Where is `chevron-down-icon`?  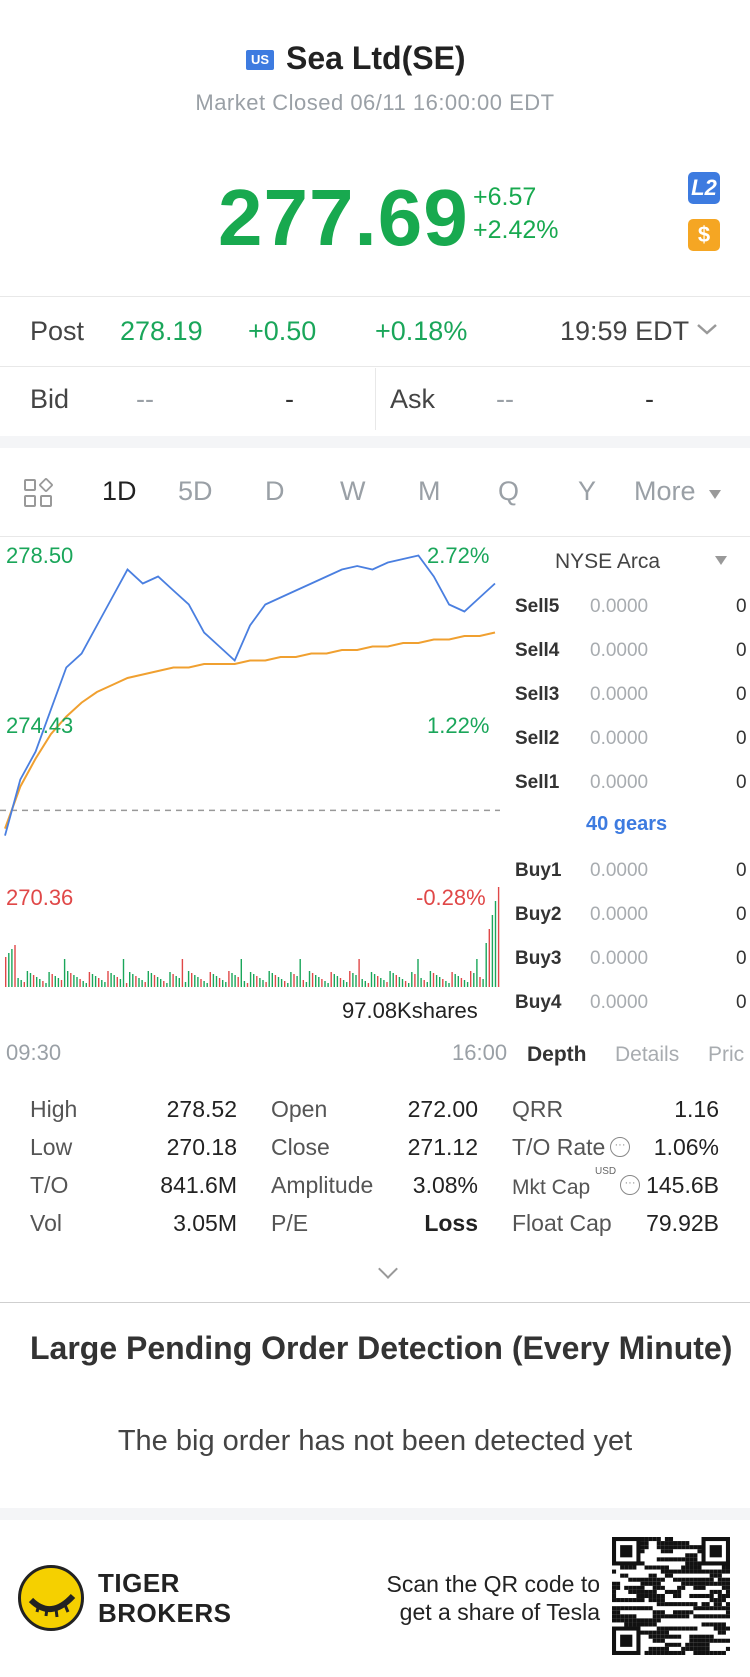
chevron-down-icon is located at coordinates (707, 329).